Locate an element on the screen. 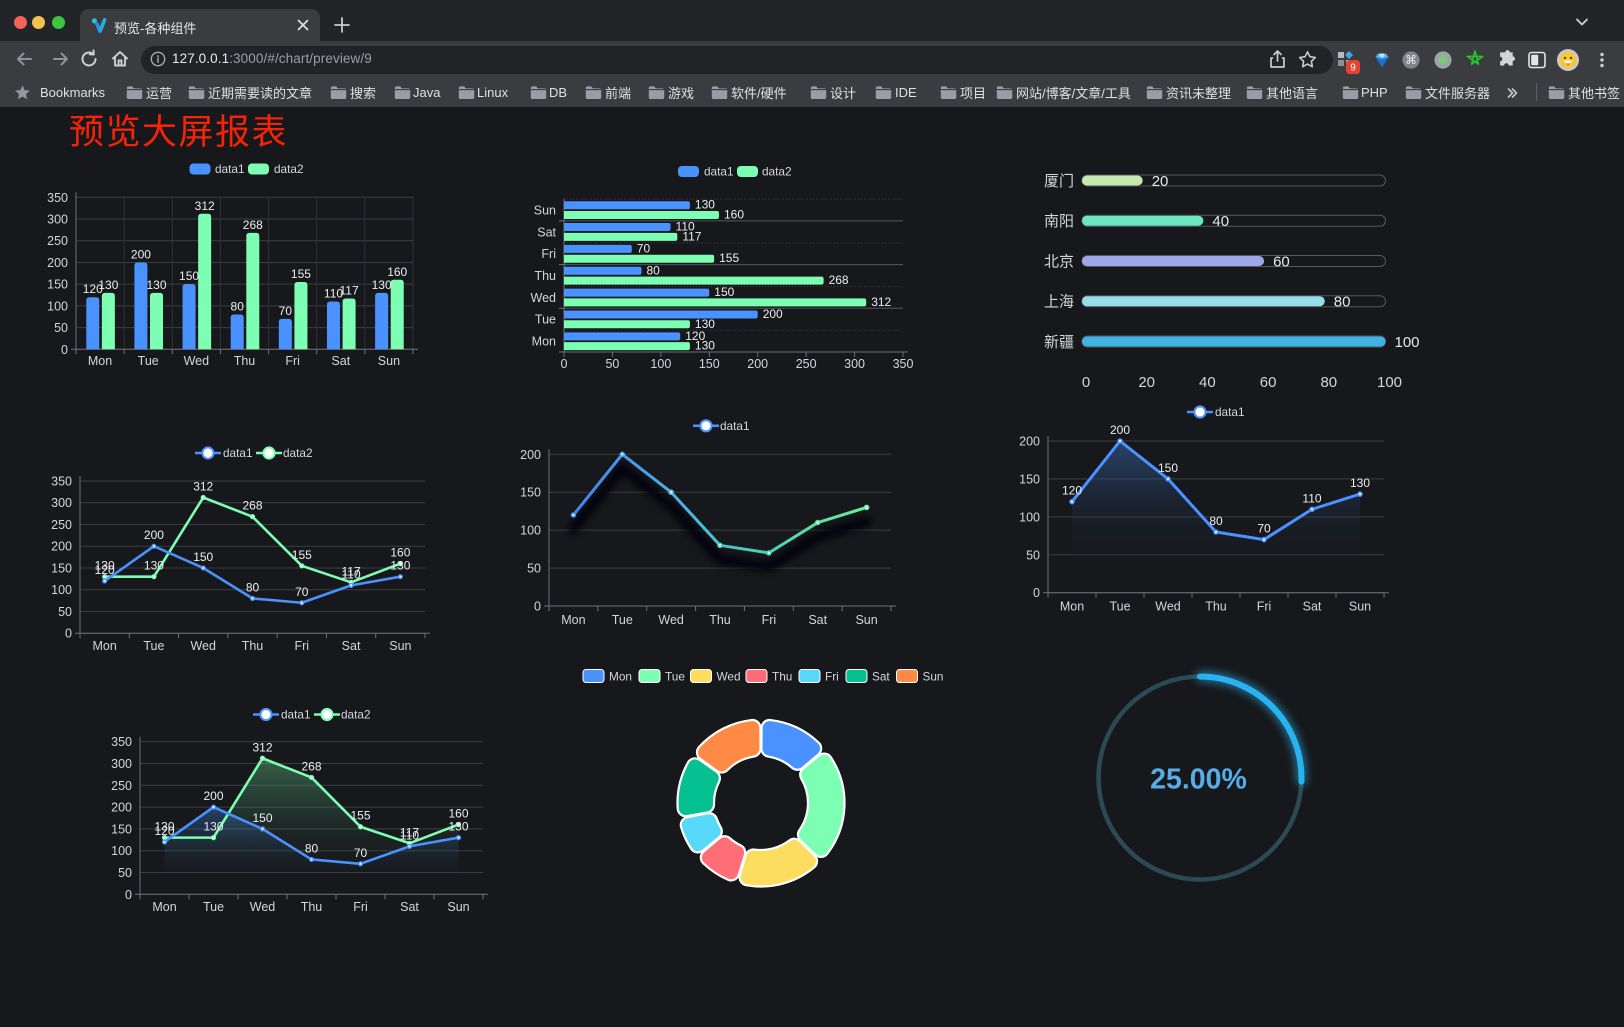  svg-text: 117 is located at coordinates (691, 236).